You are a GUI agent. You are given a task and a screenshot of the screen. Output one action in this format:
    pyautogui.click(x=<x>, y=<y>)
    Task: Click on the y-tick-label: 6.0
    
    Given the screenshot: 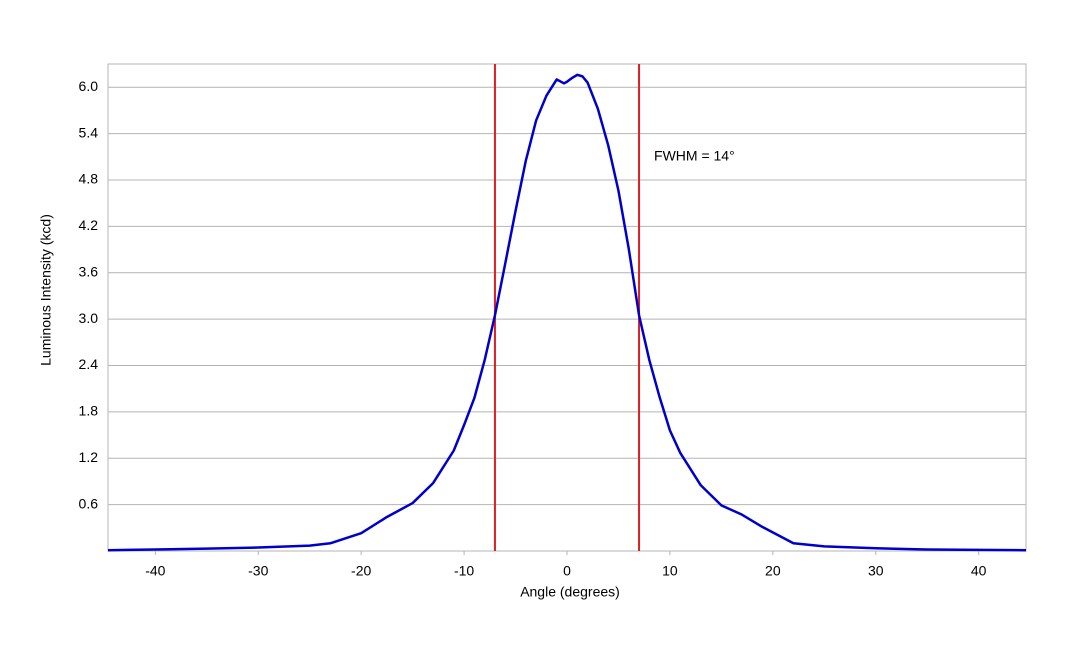 What is the action you would take?
    pyautogui.click(x=89, y=86)
    